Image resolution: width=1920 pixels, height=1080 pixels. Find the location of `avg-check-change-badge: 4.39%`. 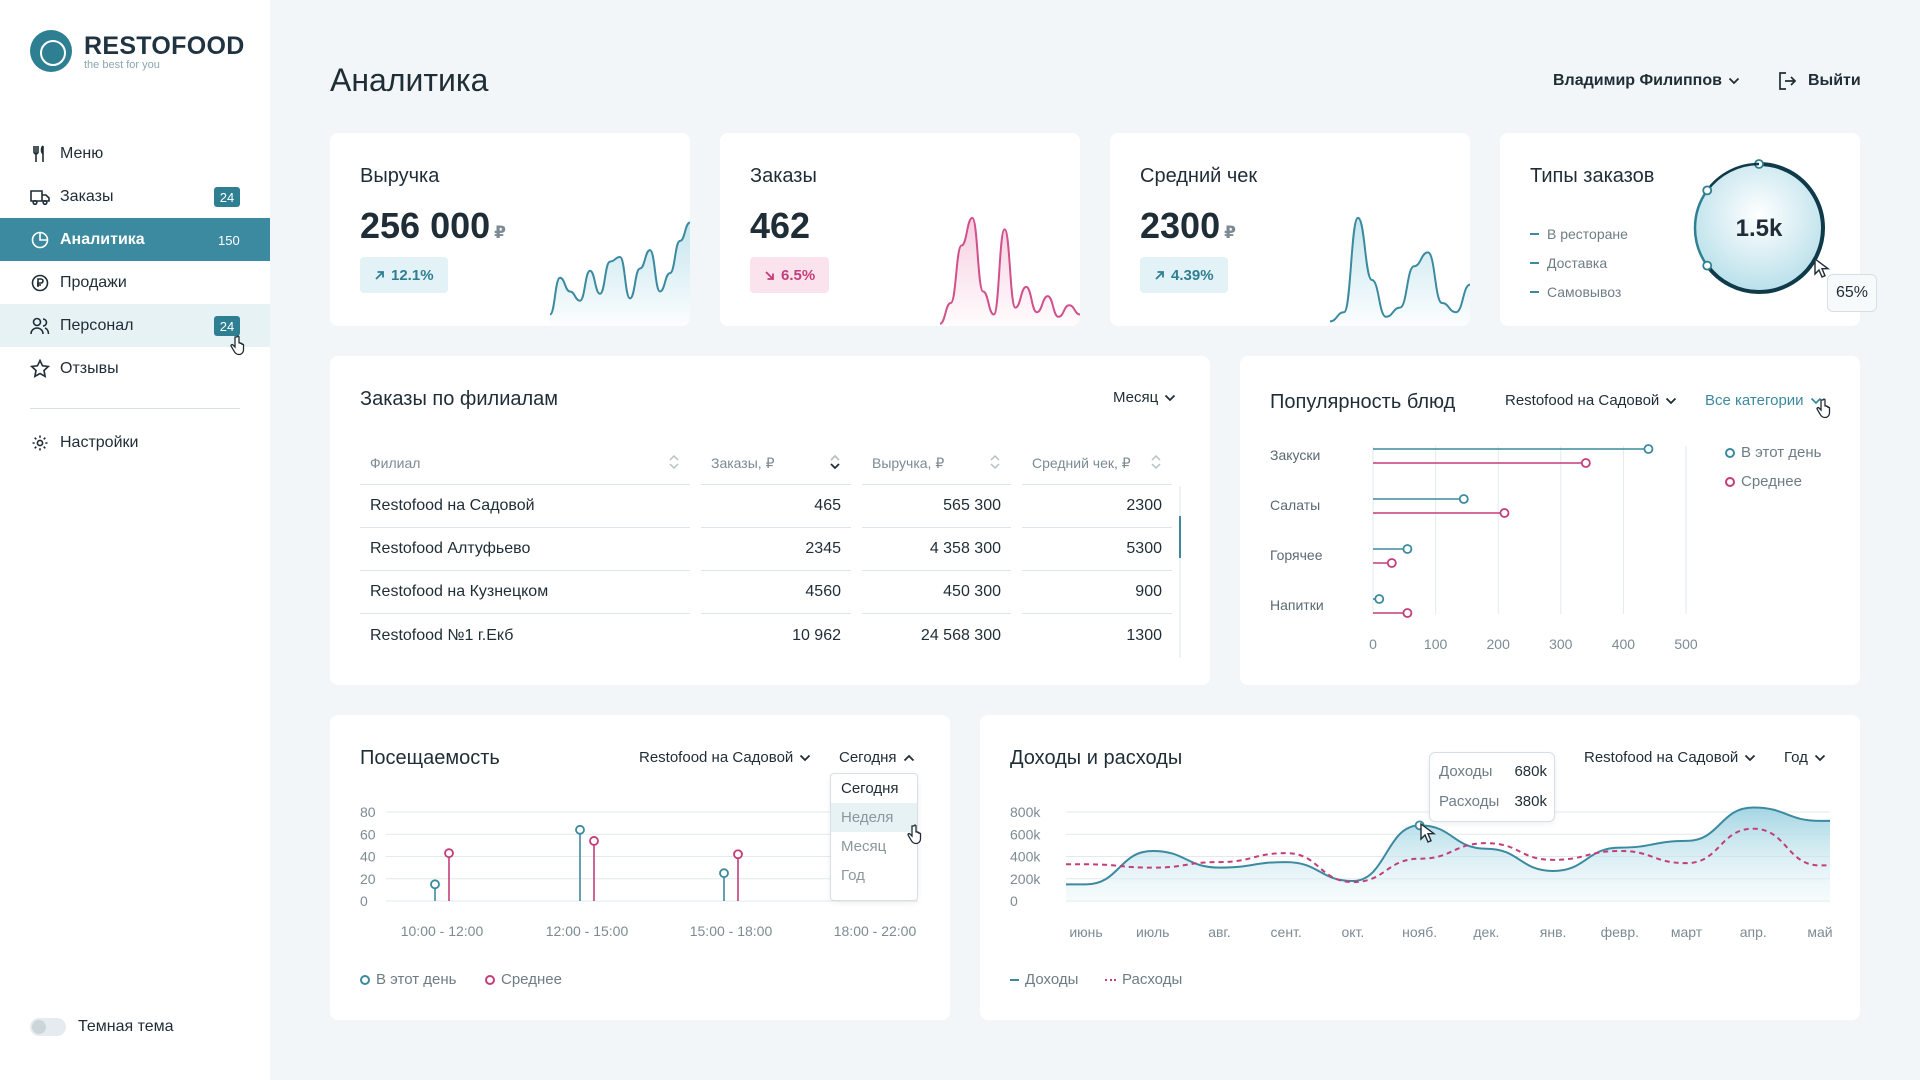

avg-check-change-badge: 4.39% is located at coordinates (1184, 275).